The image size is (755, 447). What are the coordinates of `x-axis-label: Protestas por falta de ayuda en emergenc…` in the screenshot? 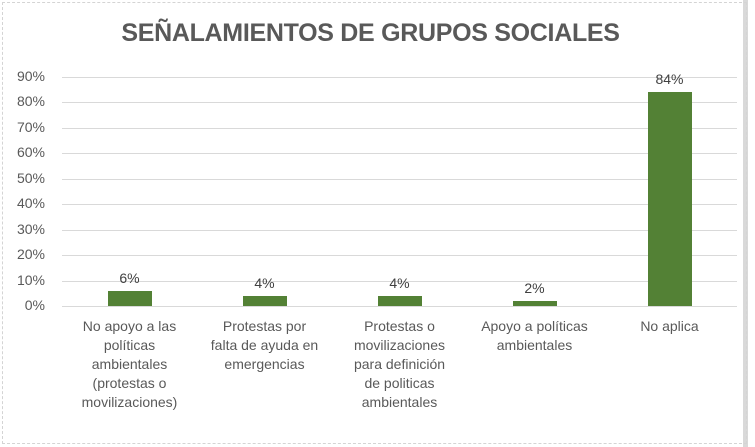 It's located at (264, 345).